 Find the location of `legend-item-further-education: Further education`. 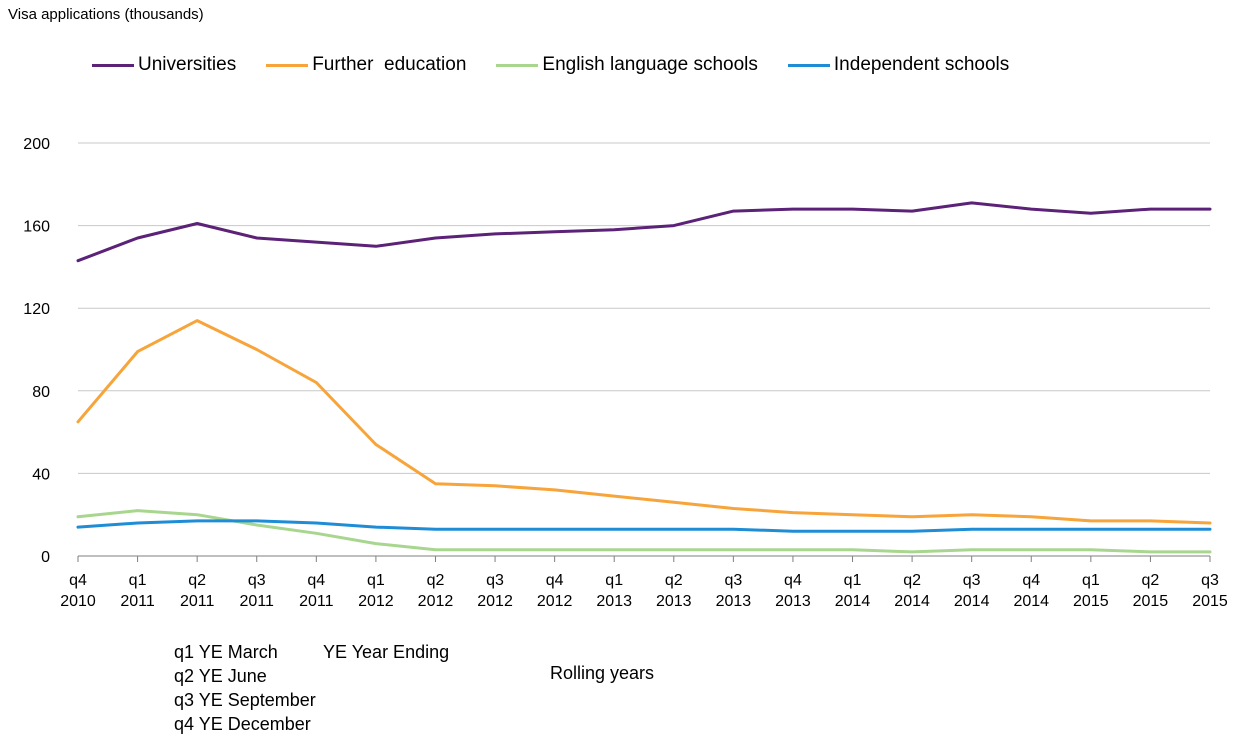

legend-item-further-education: Further education is located at coordinates (366, 65).